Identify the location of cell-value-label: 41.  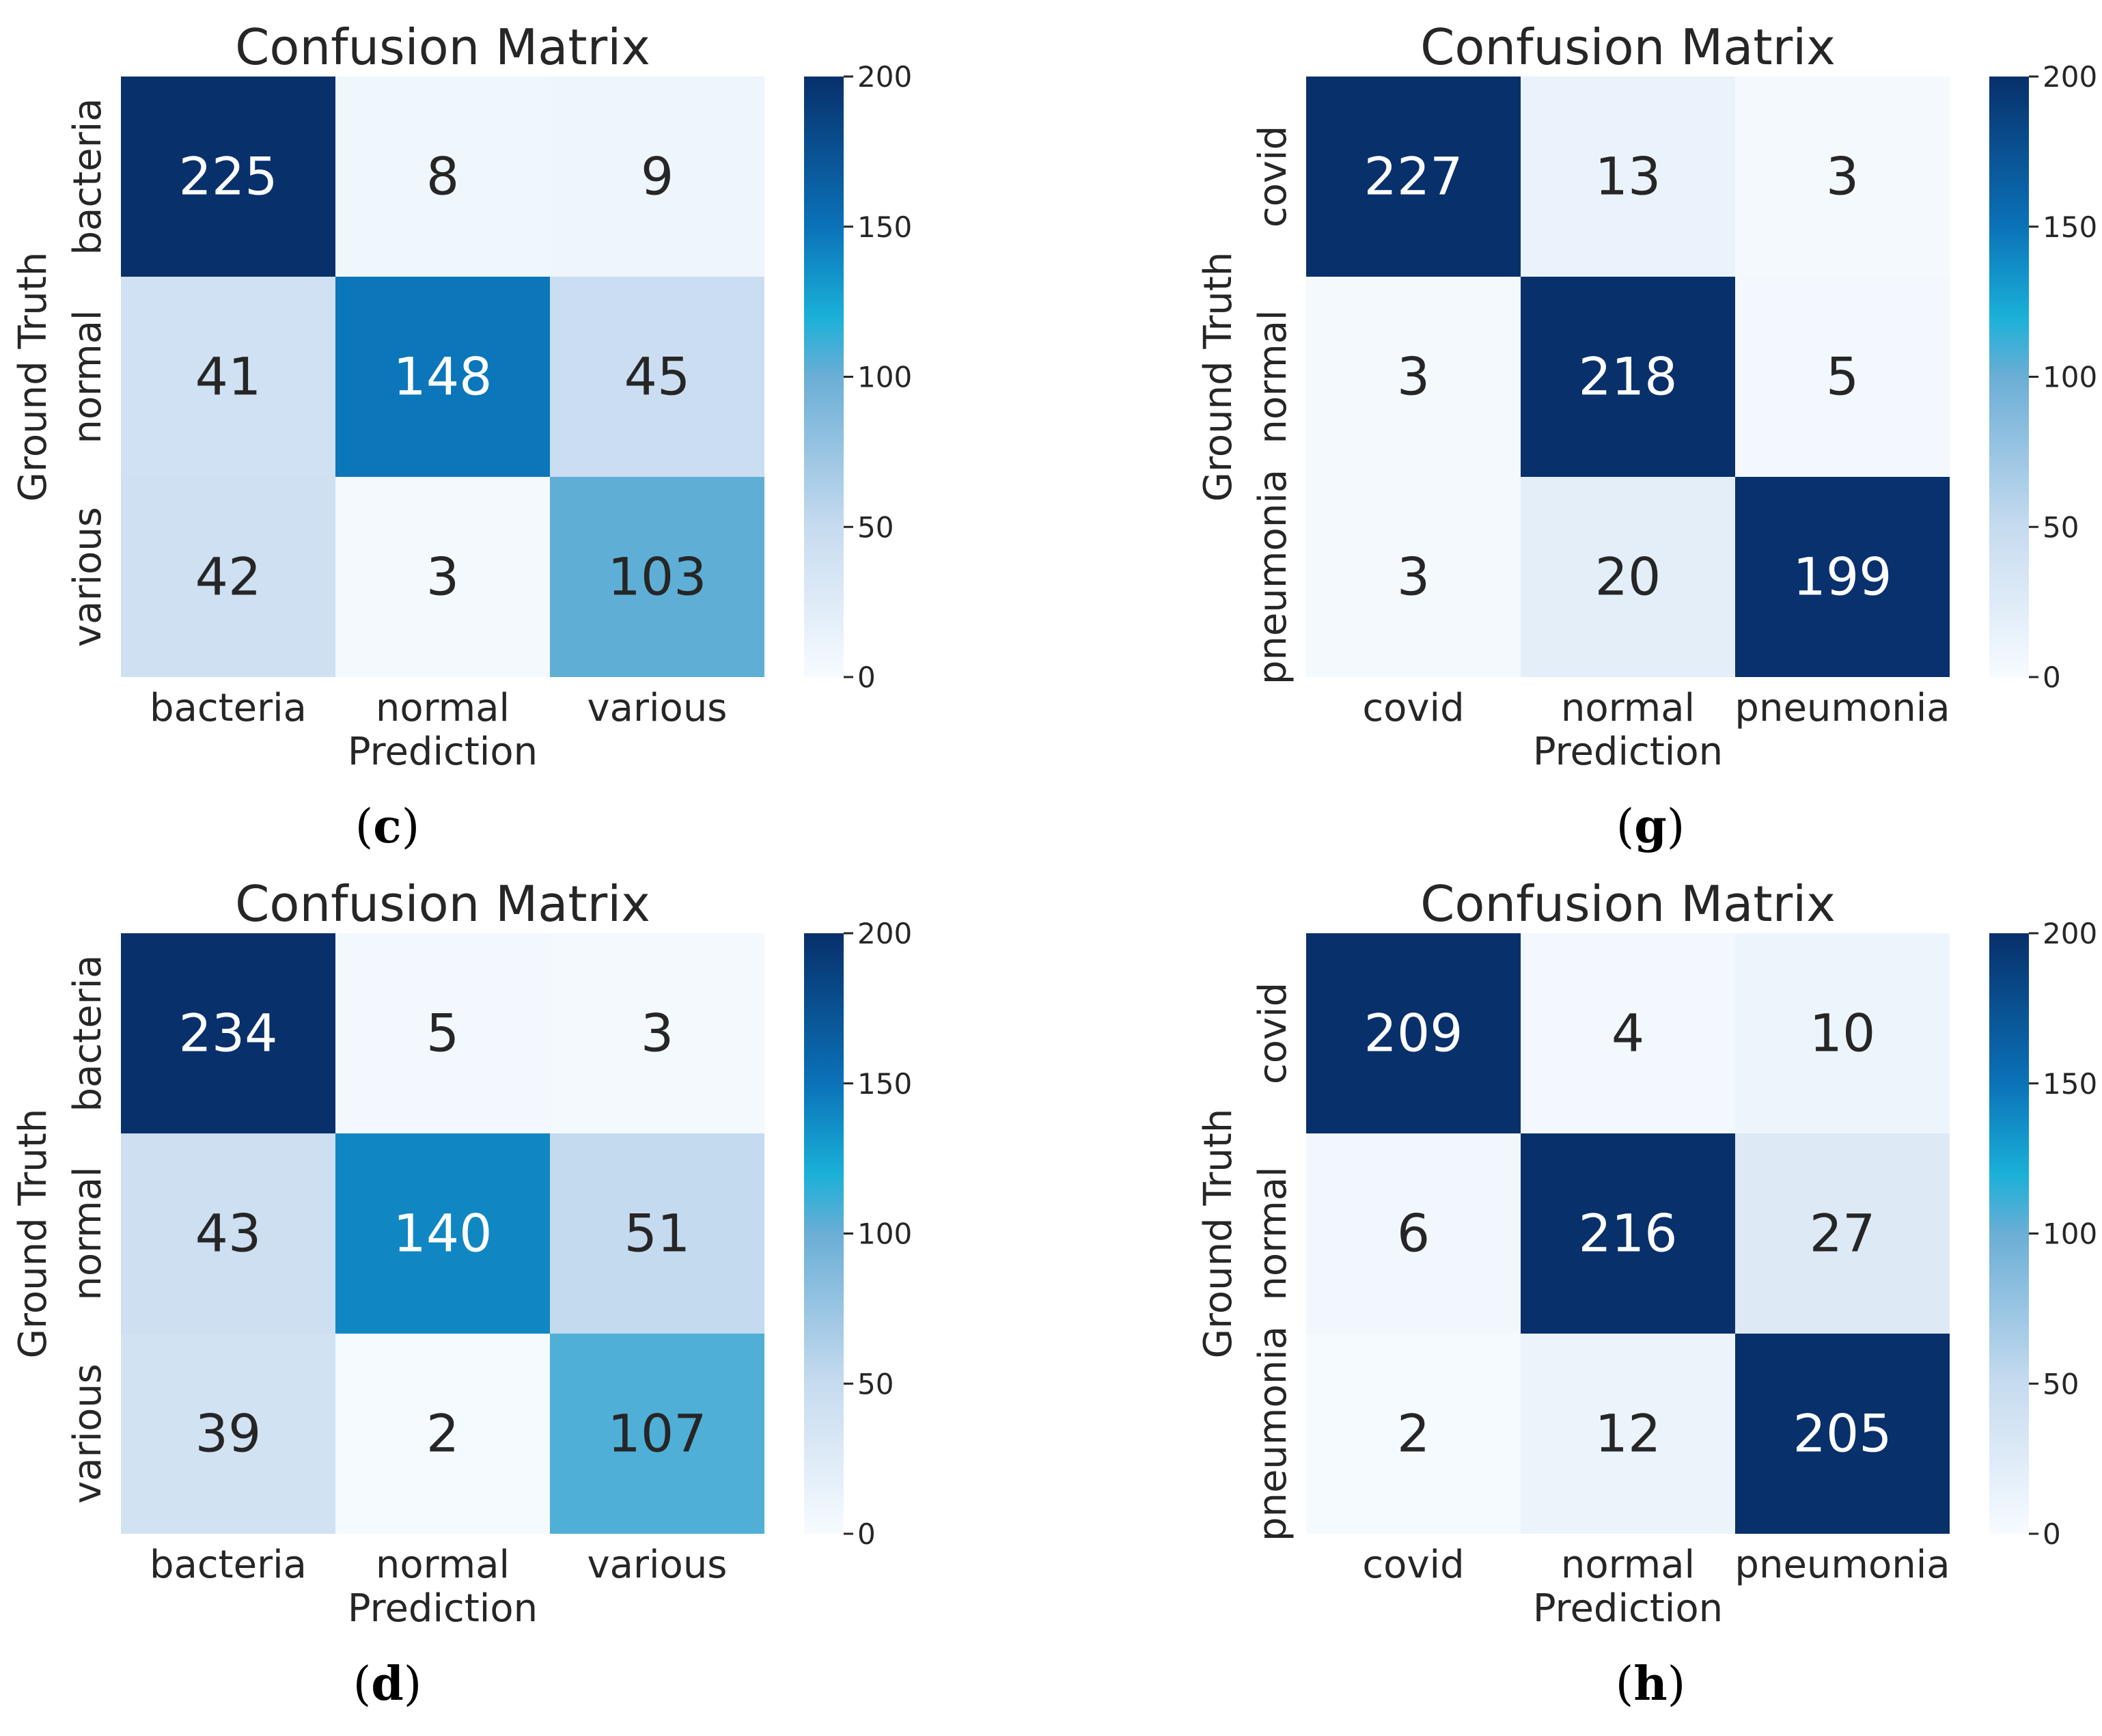
(228, 376).